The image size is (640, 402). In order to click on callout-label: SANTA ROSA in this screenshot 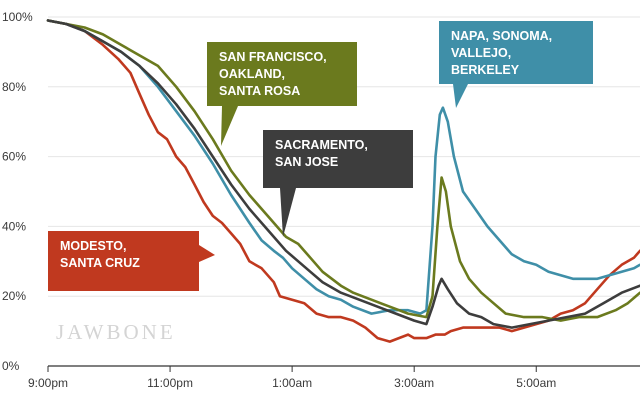, I will do `click(259, 91)`.